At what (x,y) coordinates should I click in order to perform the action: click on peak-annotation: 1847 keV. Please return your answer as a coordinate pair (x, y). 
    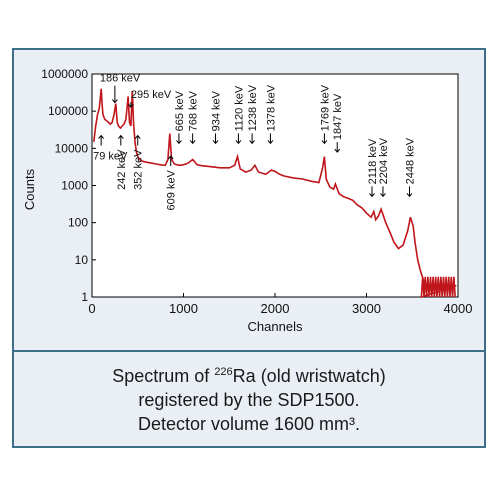
    Looking at the image, I should click on (338, 123).